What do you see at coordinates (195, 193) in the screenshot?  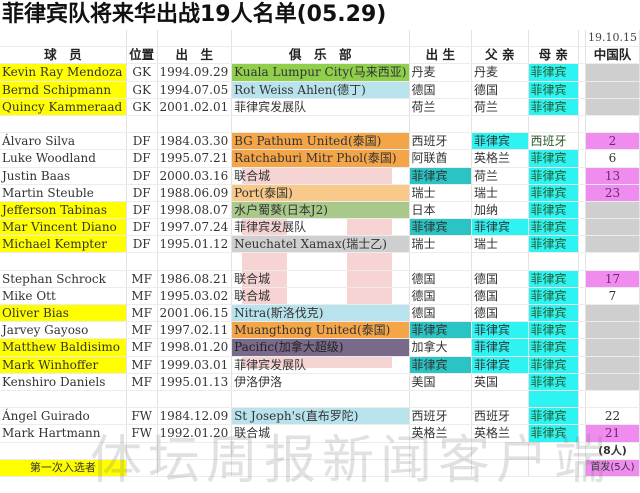 I see `birth-date: 1988.06.09` at bounding box center [195, 193].